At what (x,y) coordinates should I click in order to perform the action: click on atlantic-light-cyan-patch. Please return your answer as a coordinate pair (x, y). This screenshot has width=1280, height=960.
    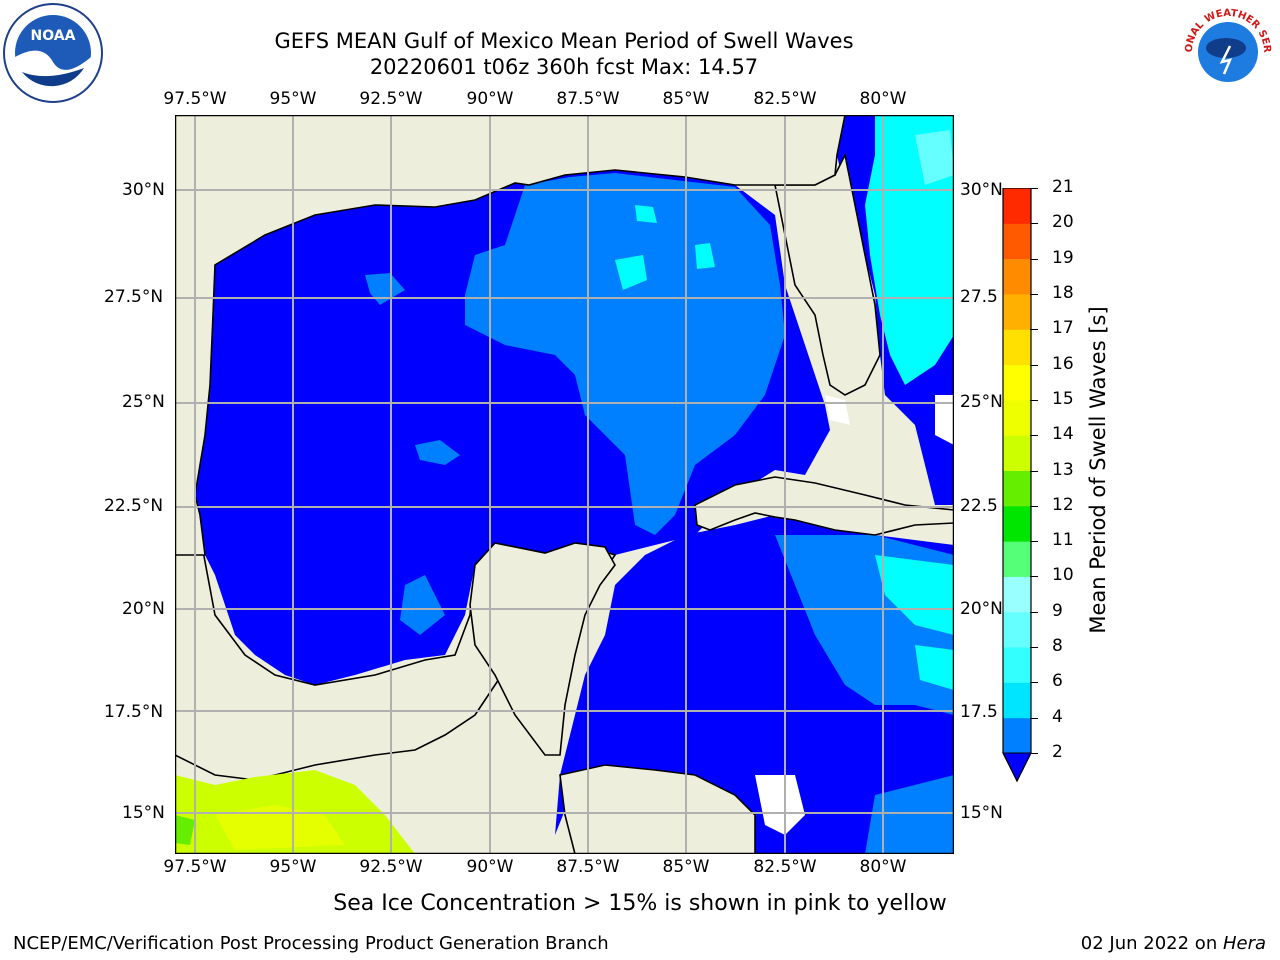
    Looking at the image, I should click on (934, 157).